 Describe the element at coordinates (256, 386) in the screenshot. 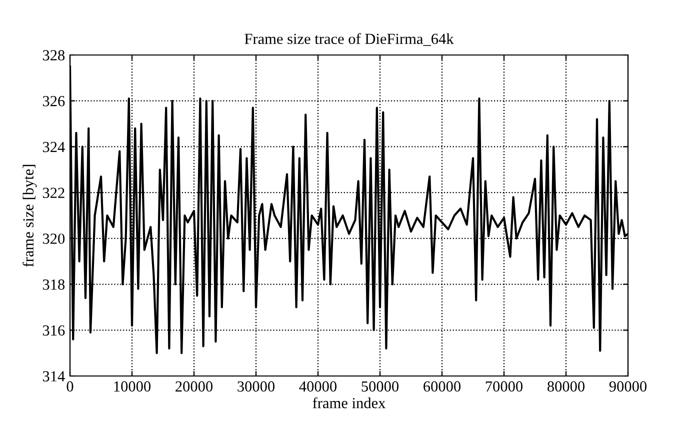

I see `x-tick-label: 30000` at that location.